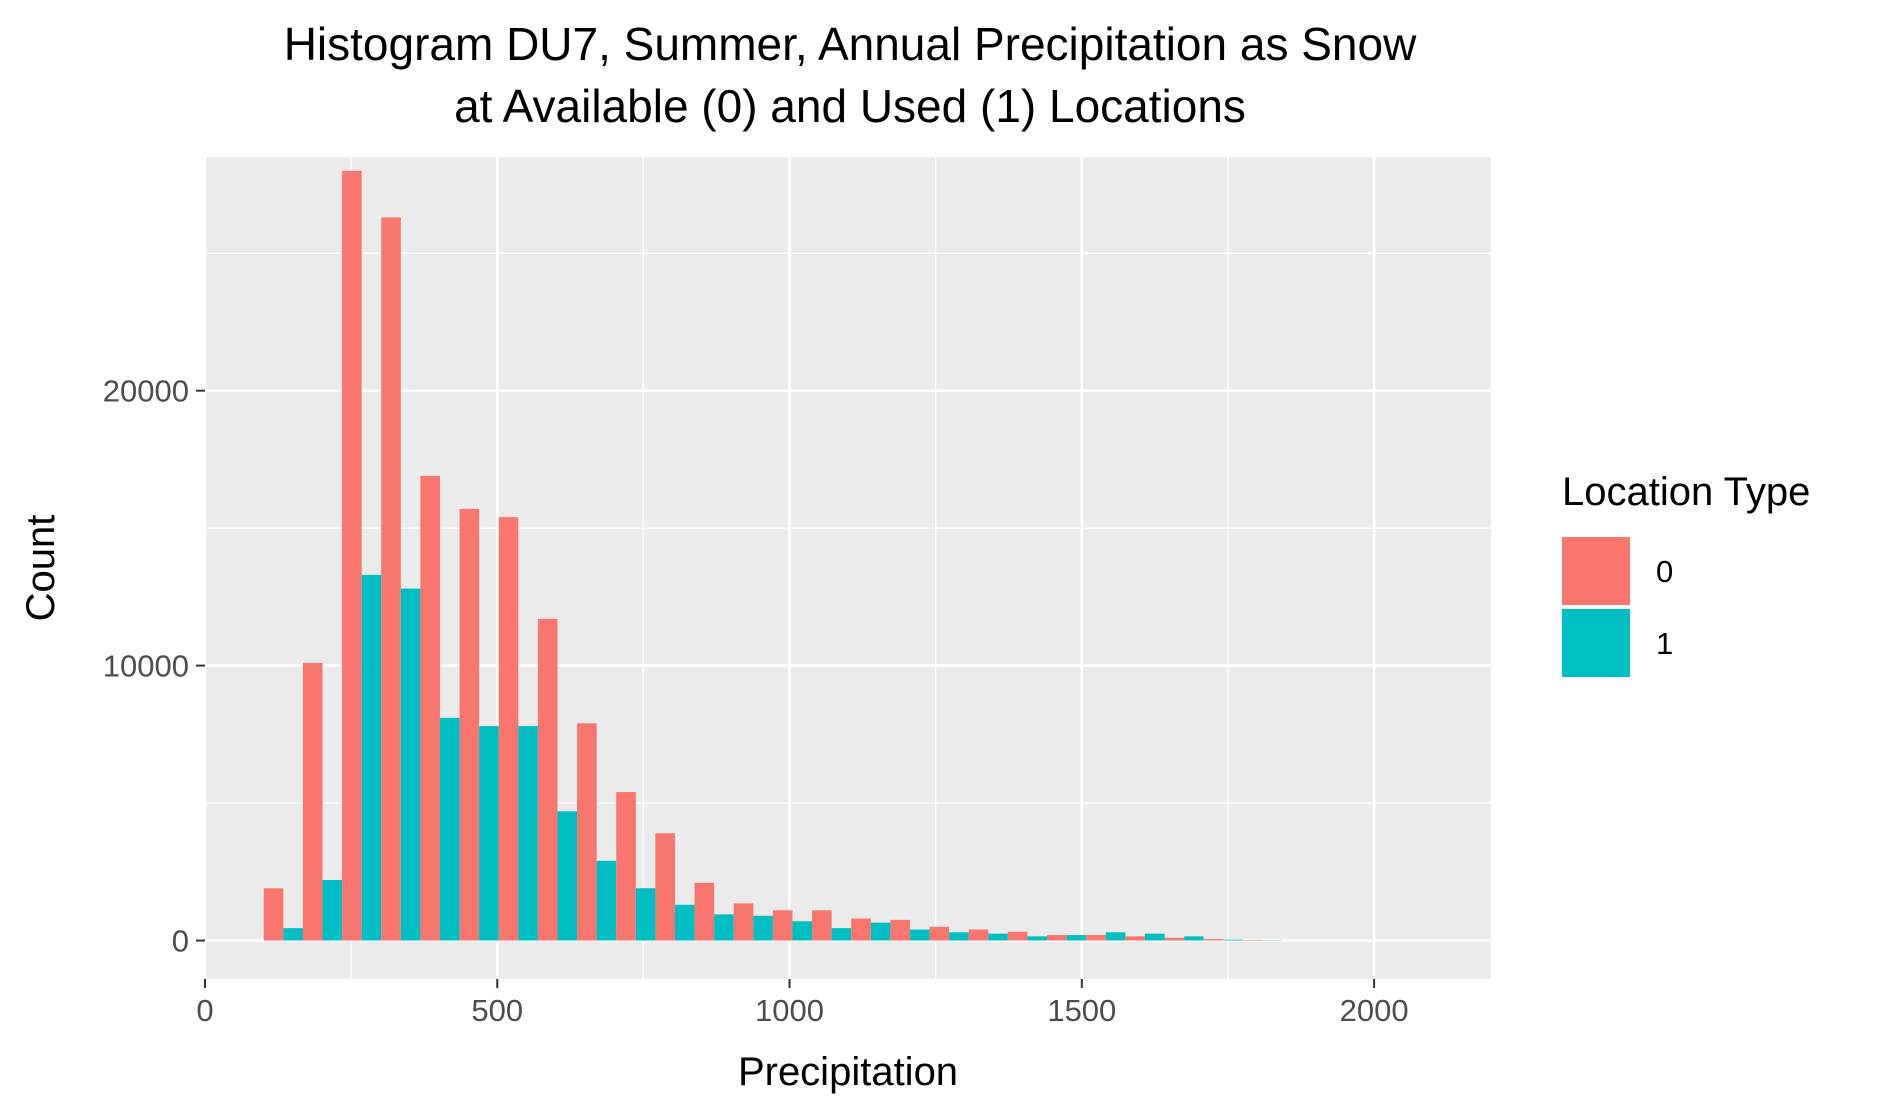 The width and height of the screenshot is (1881, 1112). Describe the element at coordinates (146, 666) in the screenshot. I see `y-tick-label: 10000` at that location.